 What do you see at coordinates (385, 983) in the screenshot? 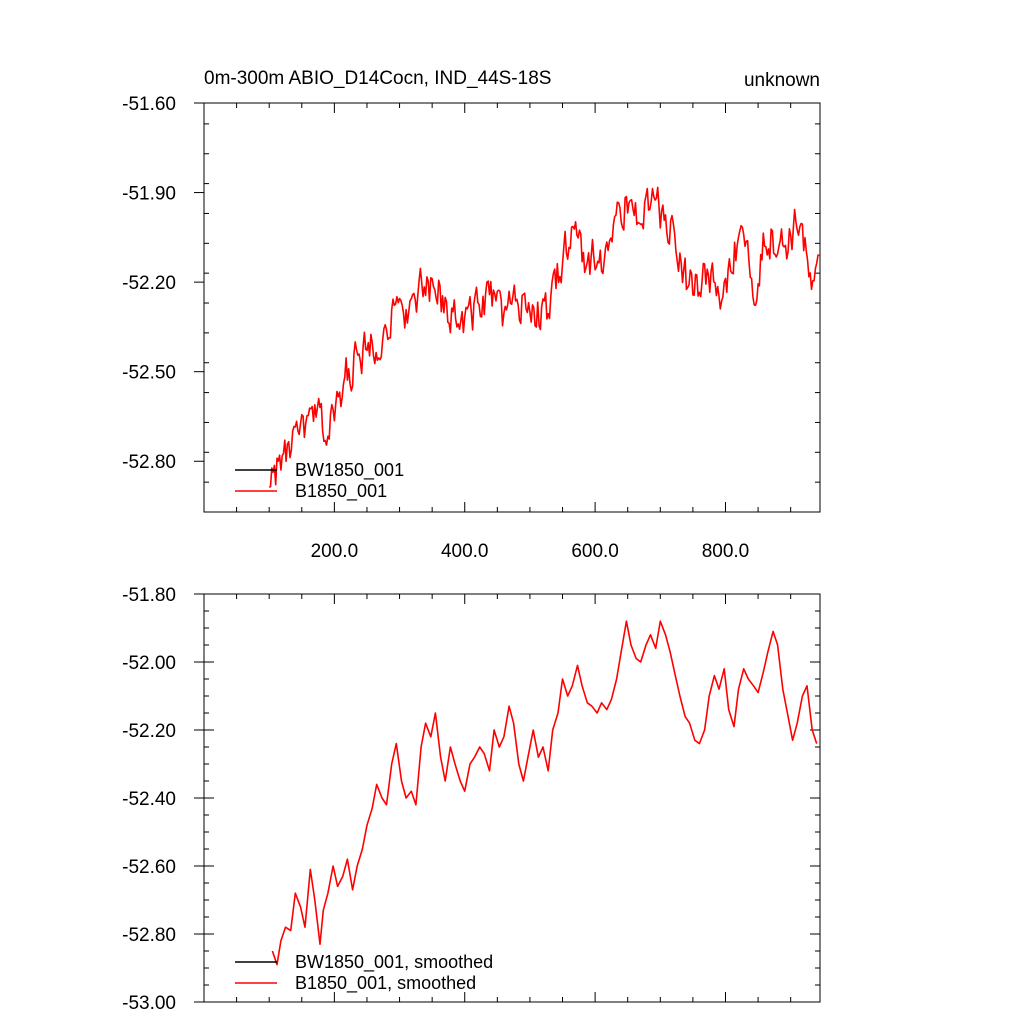
I see `legend-label: B1850_001, smoothed` at bounding box center [385, 983].